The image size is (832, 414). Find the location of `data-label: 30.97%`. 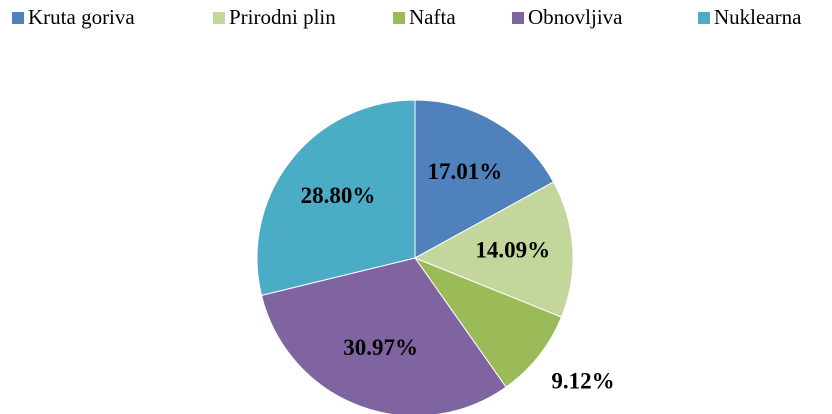

data-label: 30.97% is located at coordinates (380, 347).